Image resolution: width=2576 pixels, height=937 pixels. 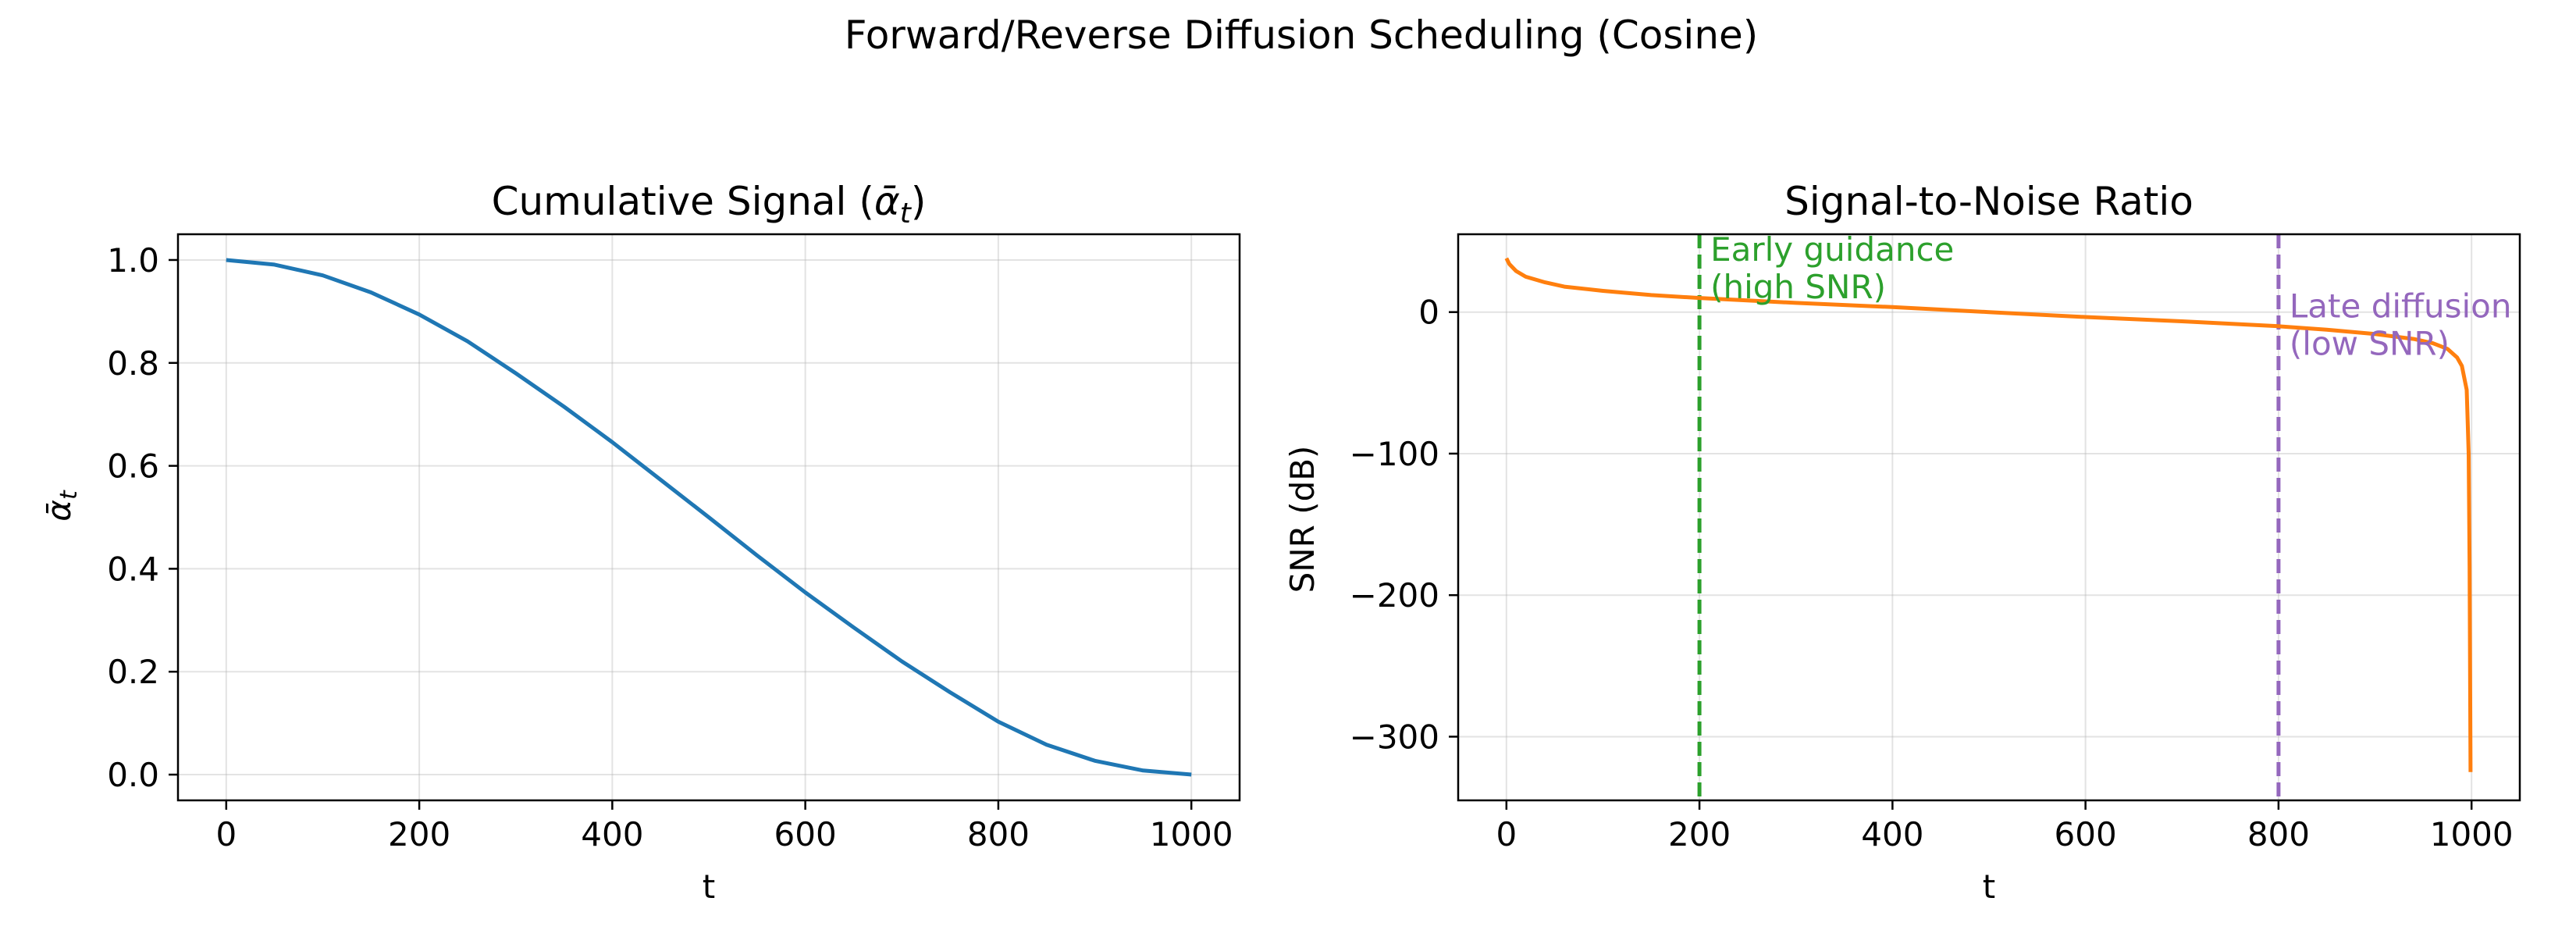 I want to click on chart-1-xlabel: t, so click(x=1989, y=887).